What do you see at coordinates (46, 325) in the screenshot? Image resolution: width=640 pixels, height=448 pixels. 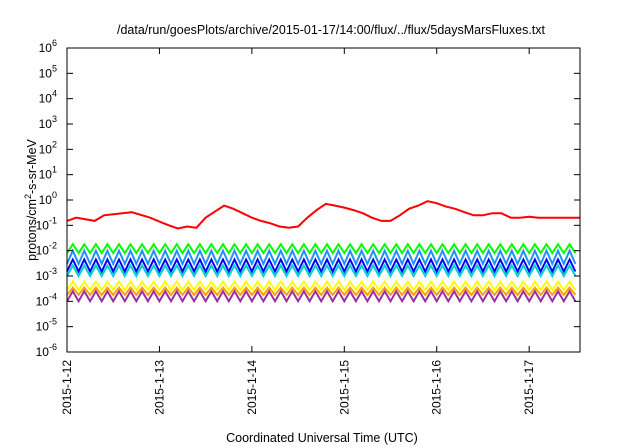 I see `y-tick-label: 10⁻⁵` at bounding box center [46, 325].